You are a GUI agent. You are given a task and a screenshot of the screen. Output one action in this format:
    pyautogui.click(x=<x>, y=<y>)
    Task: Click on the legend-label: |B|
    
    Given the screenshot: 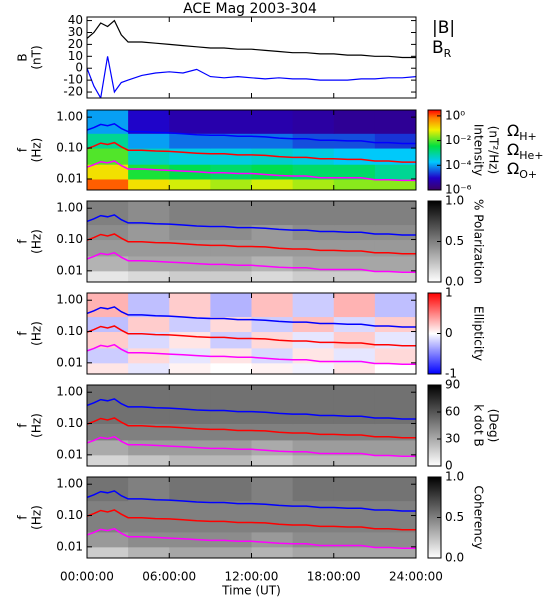 What is the action you would take?
    pyautogui.click(x=443, y=28)
    